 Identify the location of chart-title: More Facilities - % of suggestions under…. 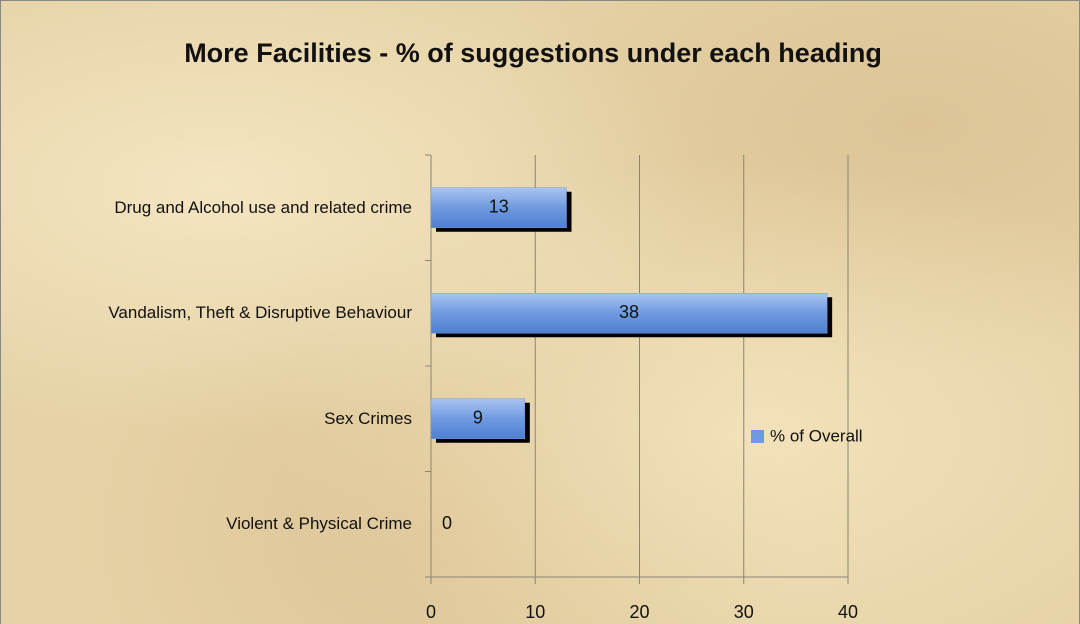
(533, 53).